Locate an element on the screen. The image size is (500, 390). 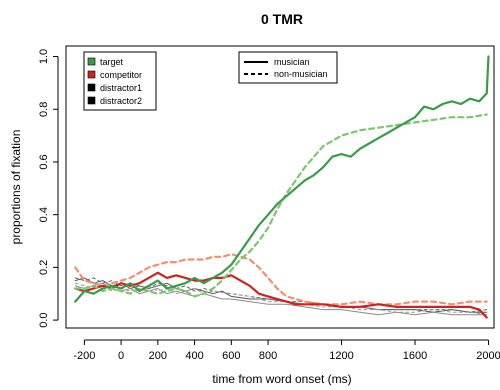
legend-label-distractor1: distractor1 is located at coordinates (121, 88).